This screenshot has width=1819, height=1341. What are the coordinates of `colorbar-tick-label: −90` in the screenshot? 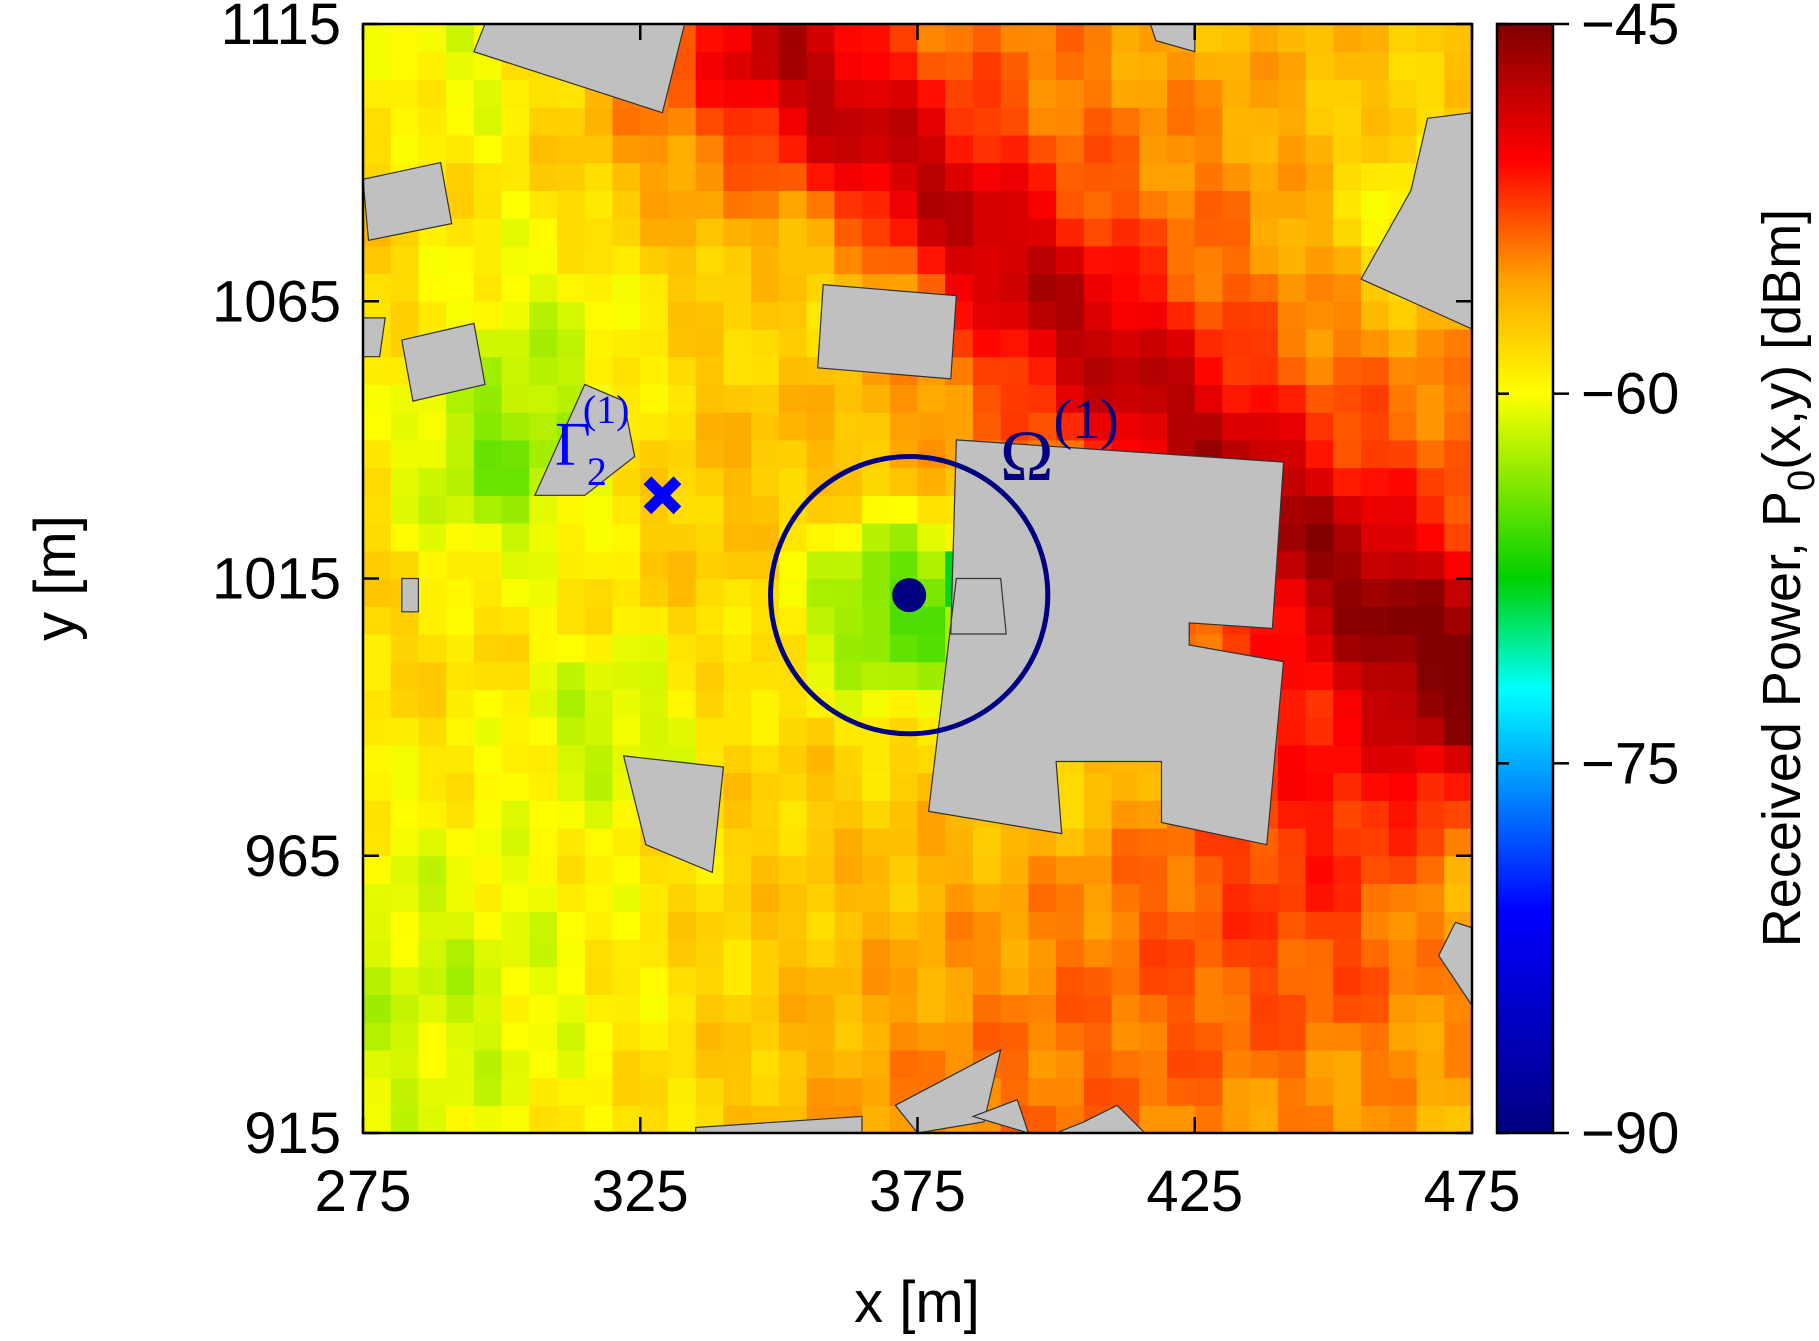 It's located at (1630, 1133).